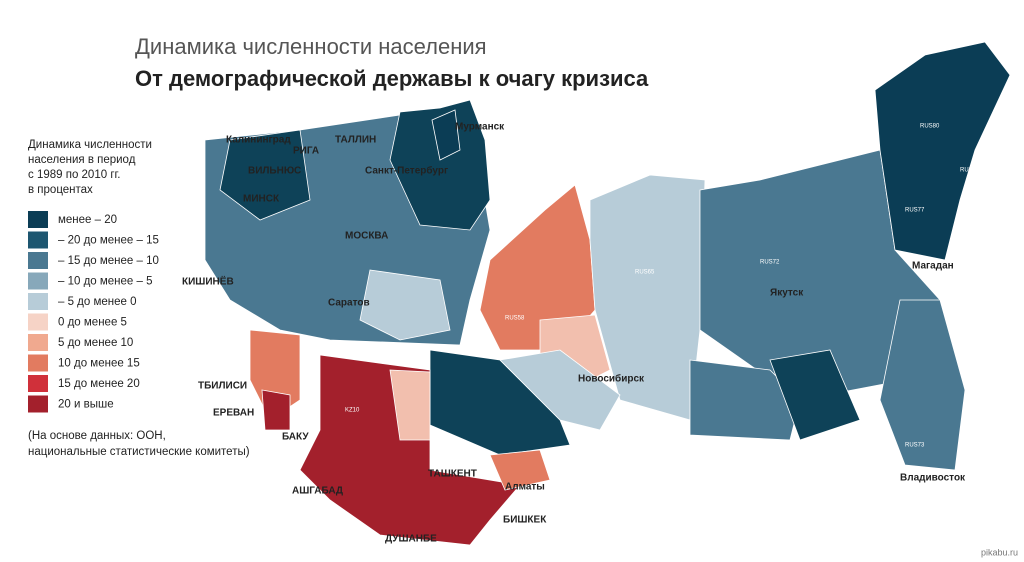  What do you see at coordinates (139, 452) in the screenshot?
I see `note: национальные статистические комитеты)` at bounding box center [139, 452].